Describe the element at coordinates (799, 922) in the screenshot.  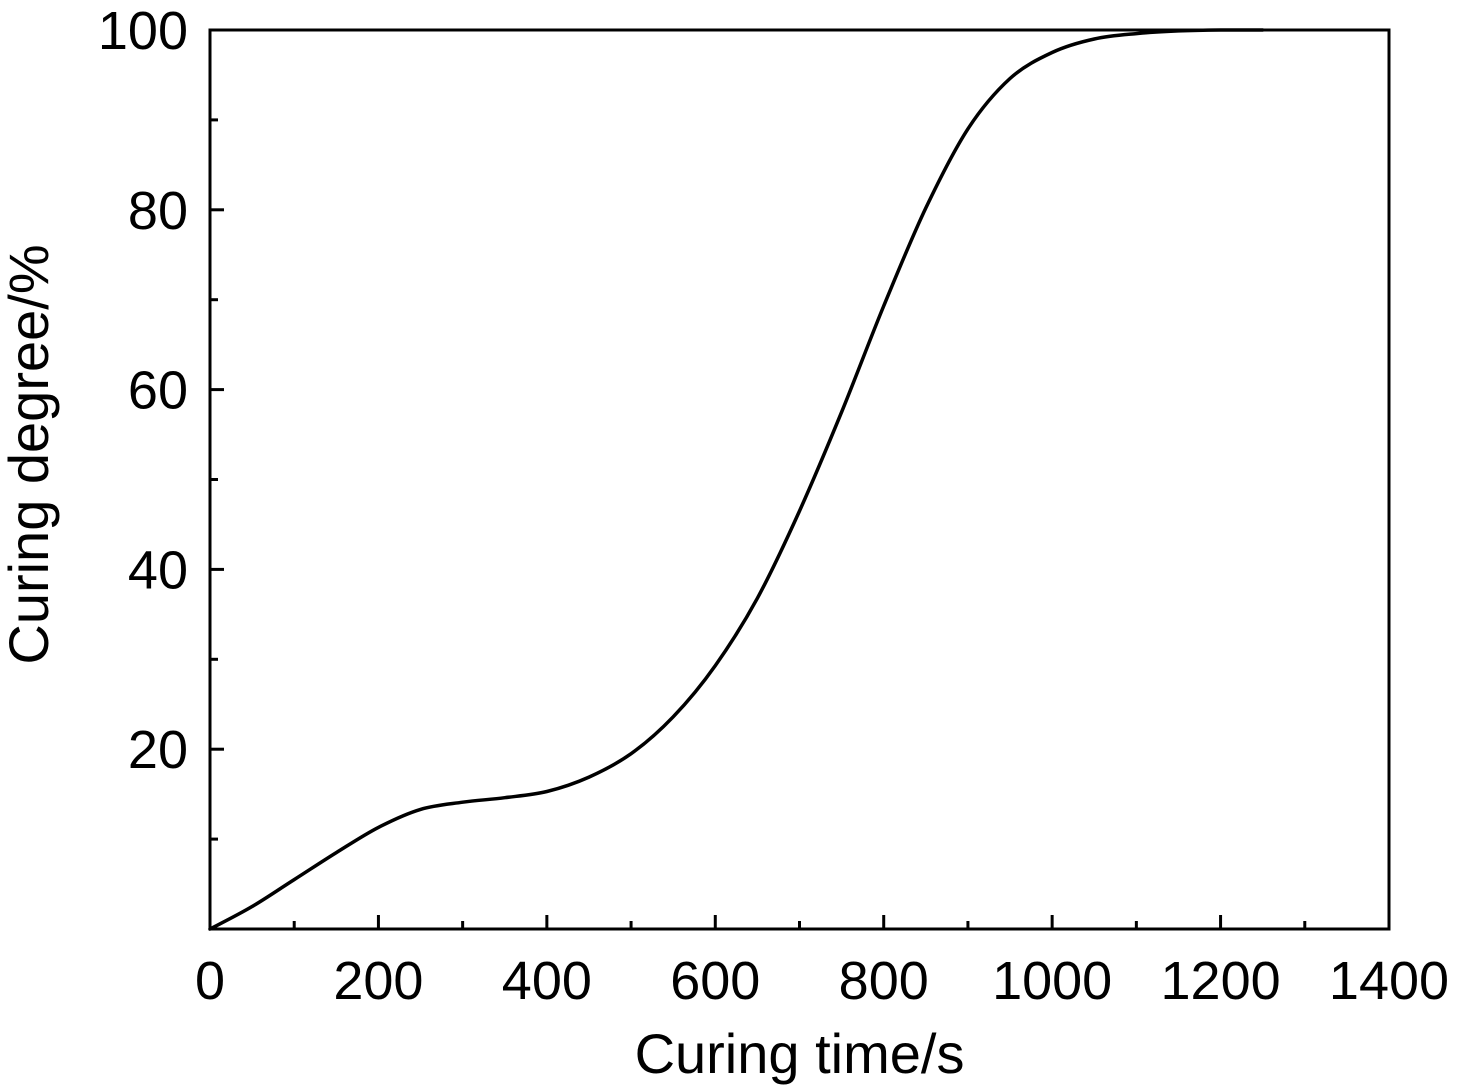
I see `x-axis-ticks` at that location.